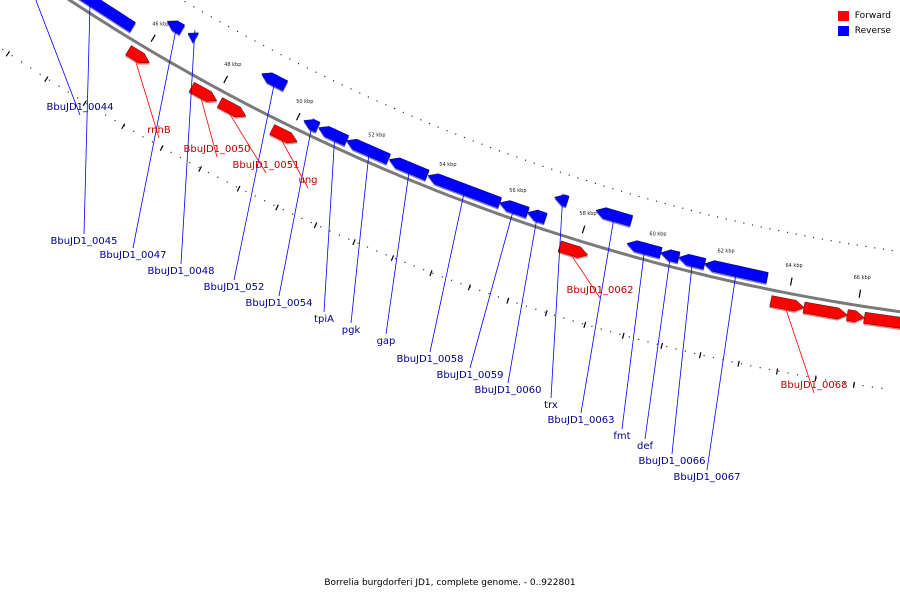 The width and height of the screenshot is (900, 600). Describe the element at coordinates (160, 24) in the screenshot. I see `tick-label: 46 kbp` at that location.